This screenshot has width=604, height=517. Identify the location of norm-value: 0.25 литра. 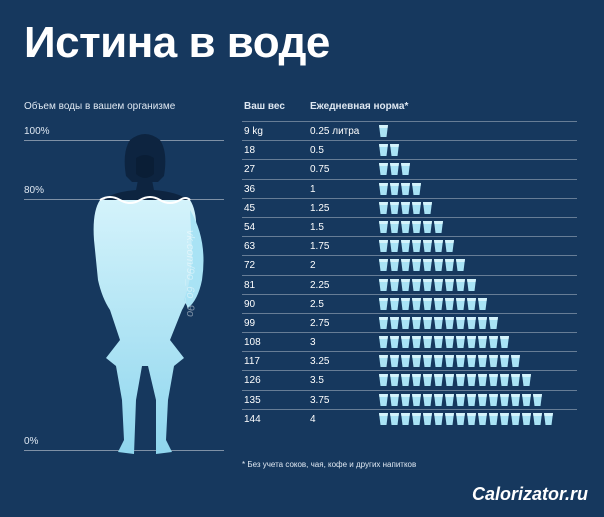
(335, 131).